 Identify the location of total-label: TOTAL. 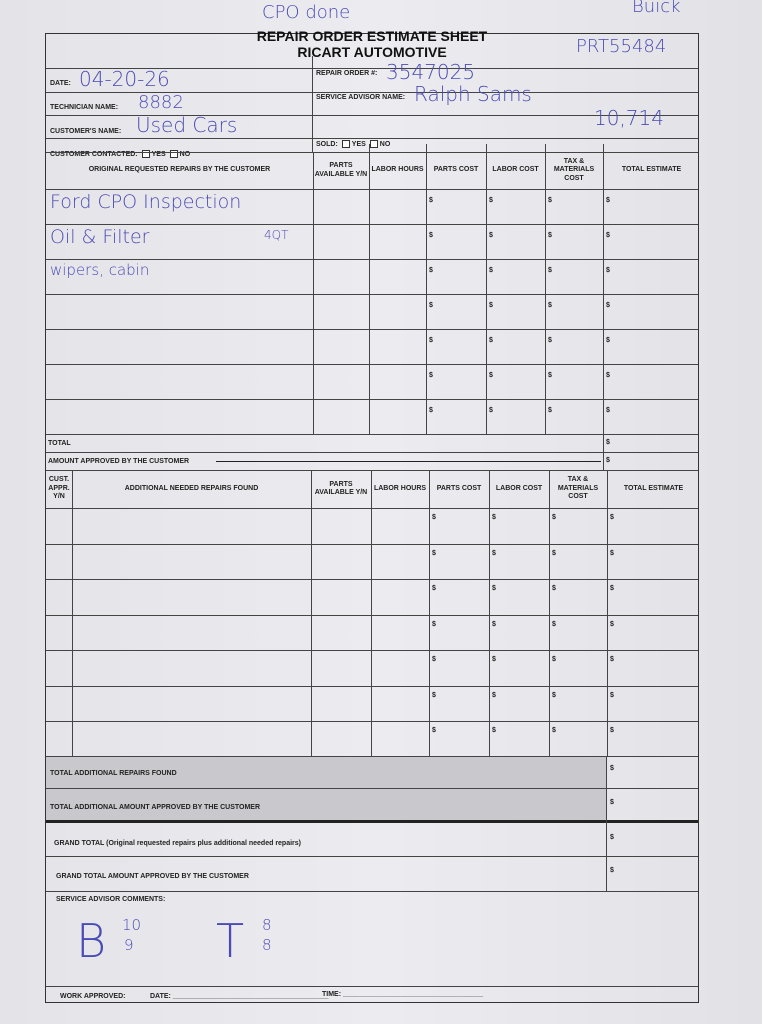
(59, 443).